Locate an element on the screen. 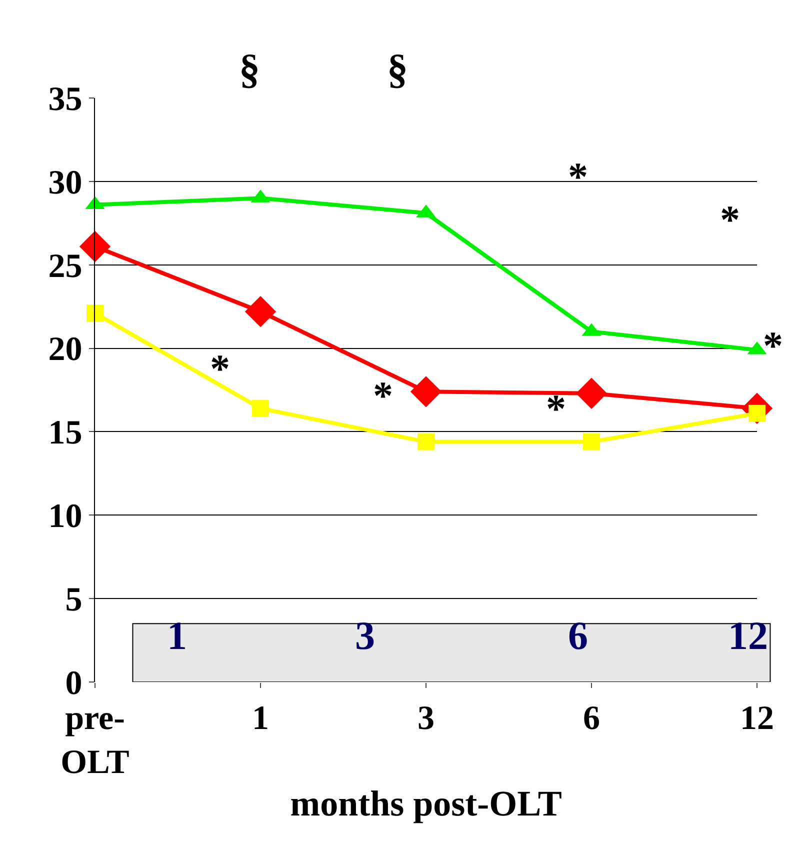  y-tick-label: 5 is located at coordinates (73, 599).